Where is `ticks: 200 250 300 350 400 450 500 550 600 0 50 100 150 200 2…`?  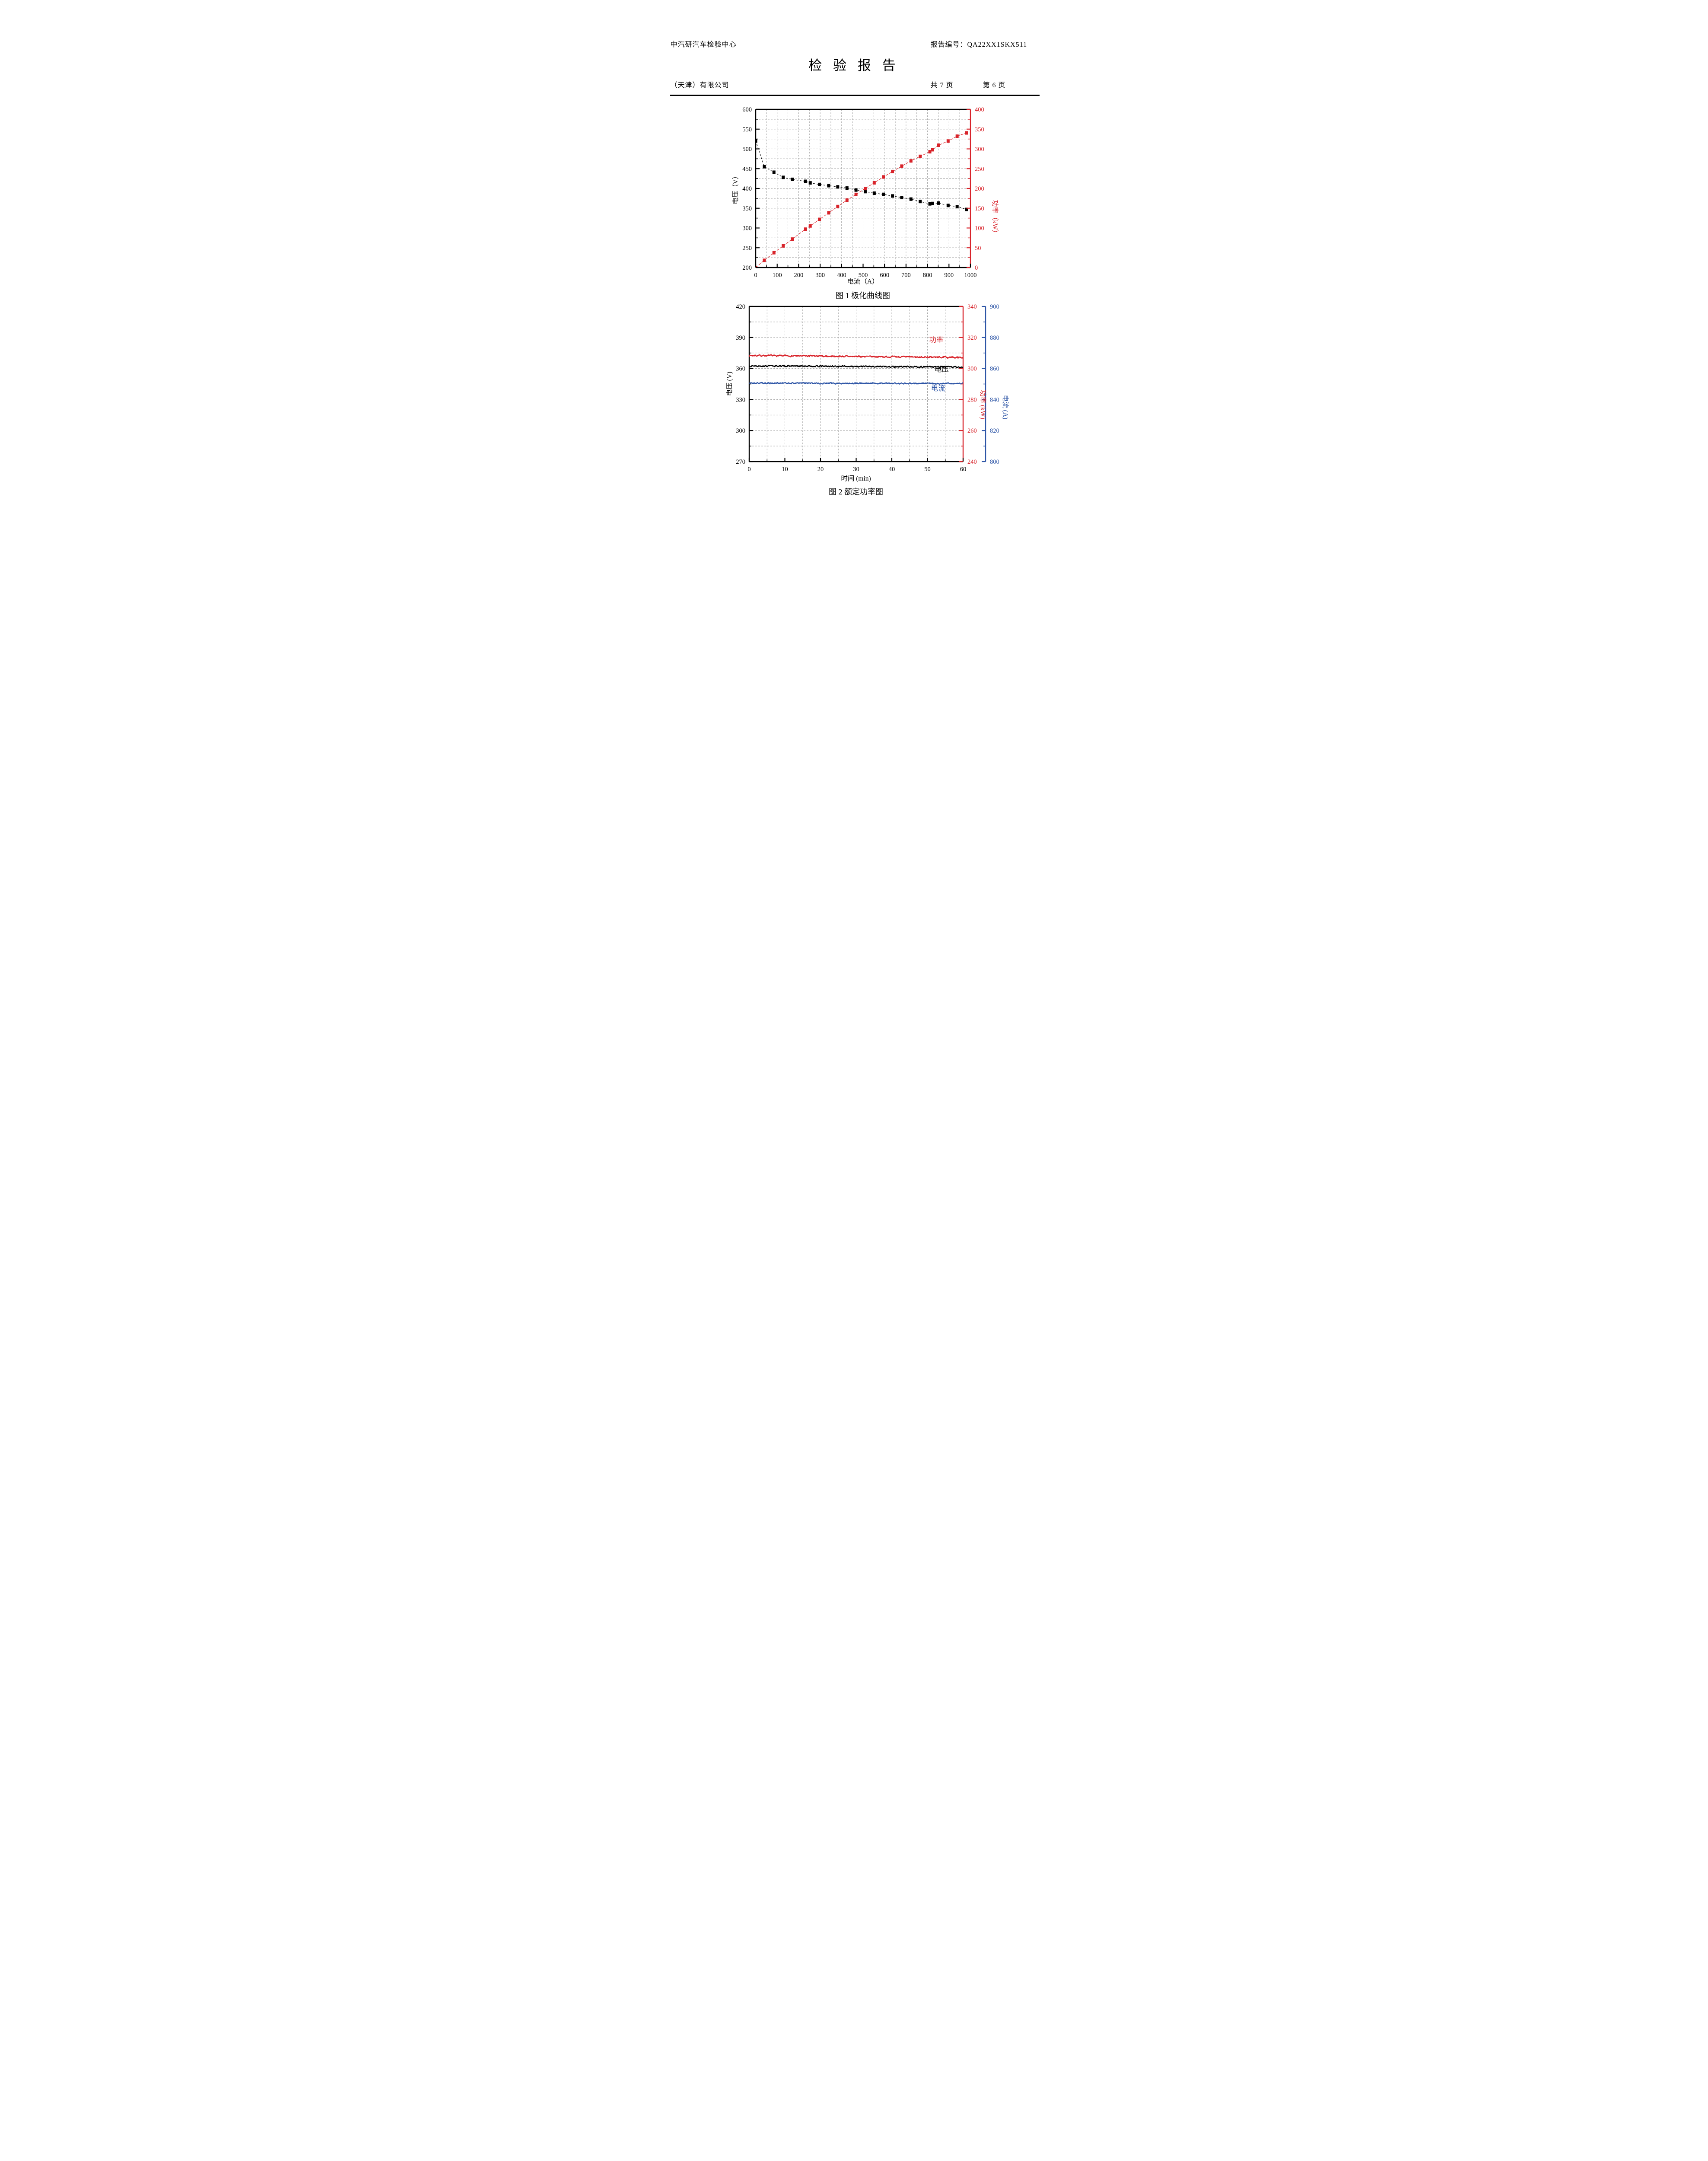 ticks: 200 250 300 350 400 450 500 550 600 0 50 100 150 200 2… is located at coordinates (863, 192).